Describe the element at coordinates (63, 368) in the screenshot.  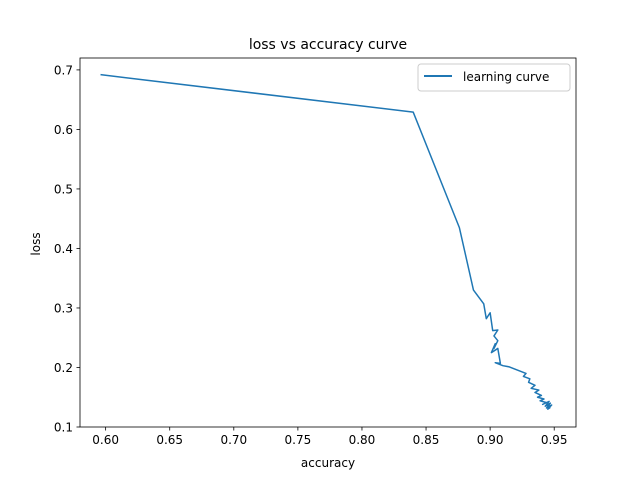
I see `y-tick-label: 0.2` at that location.